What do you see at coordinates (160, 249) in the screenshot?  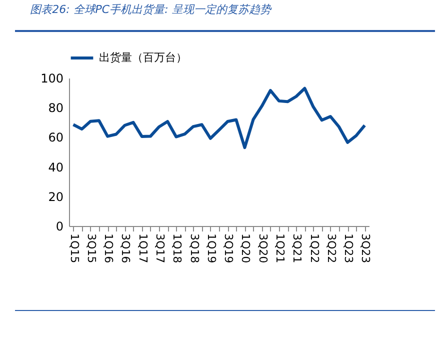 I see `x-tick-label: 3Q17` at bounding box center [160, 249].